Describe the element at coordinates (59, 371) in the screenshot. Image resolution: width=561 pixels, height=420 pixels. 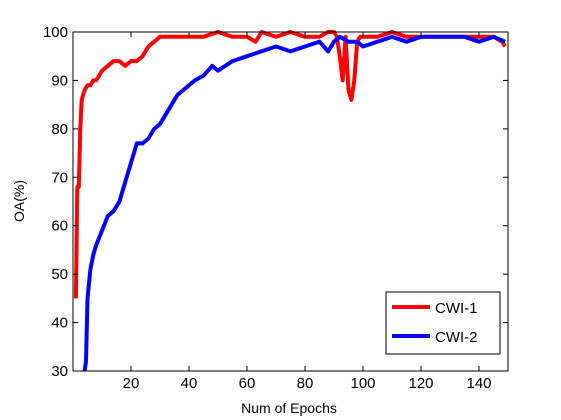
I see `y-tick-label: 30` at that location.